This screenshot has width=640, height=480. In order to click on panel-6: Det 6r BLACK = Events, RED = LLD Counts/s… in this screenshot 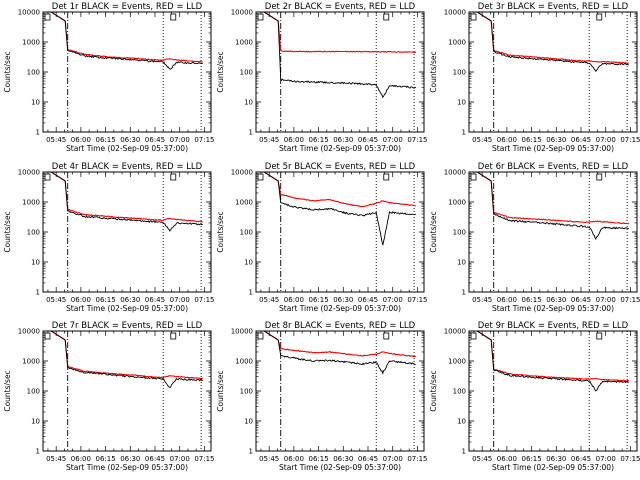, I will do `click(534, 237)`.